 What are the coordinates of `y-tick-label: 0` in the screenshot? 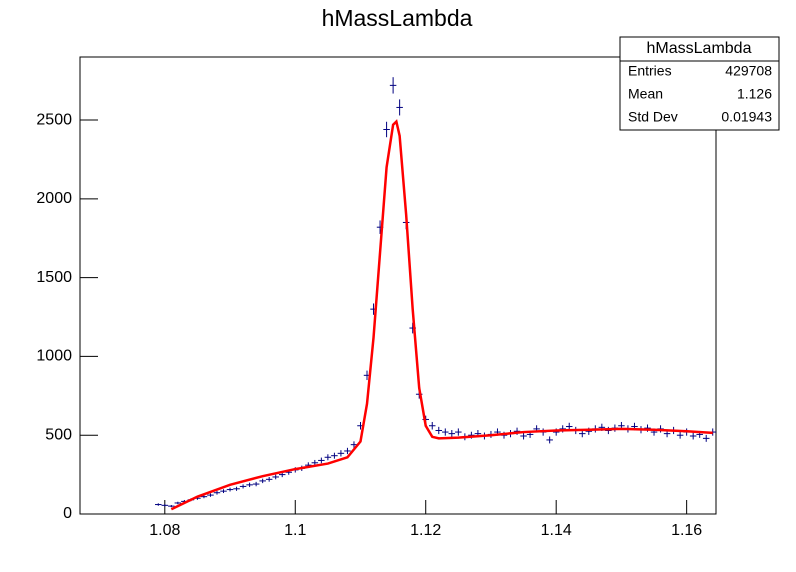 It's located at (67, 513).